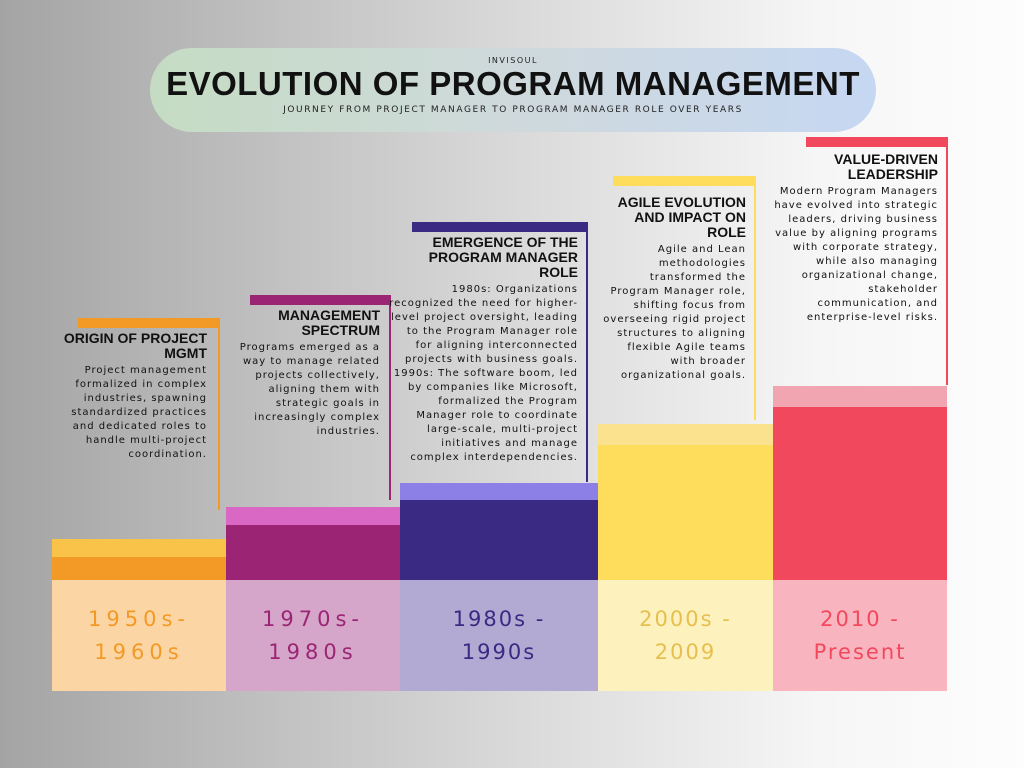  What do you see at coordinates (685, 618) in the screenshot?
I see `period-line-1: 2000s -` at bounding box center [685, 618].